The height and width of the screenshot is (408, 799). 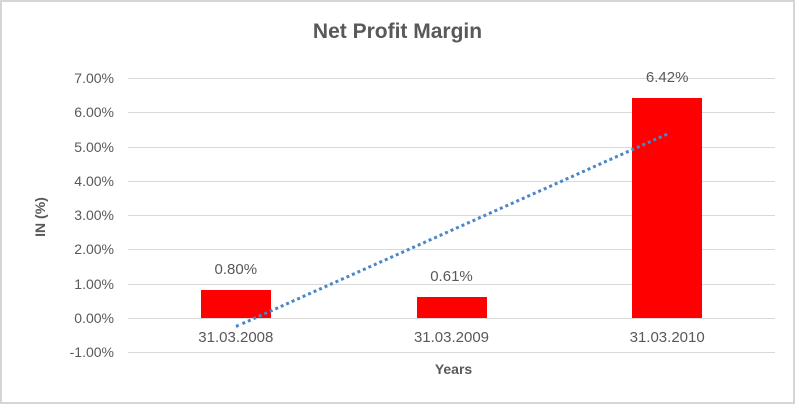 What do you see at coordinates (91, 352) in the screenshot?
I see `y-tick-label: -1.00%` at bounding box center [91, 352].